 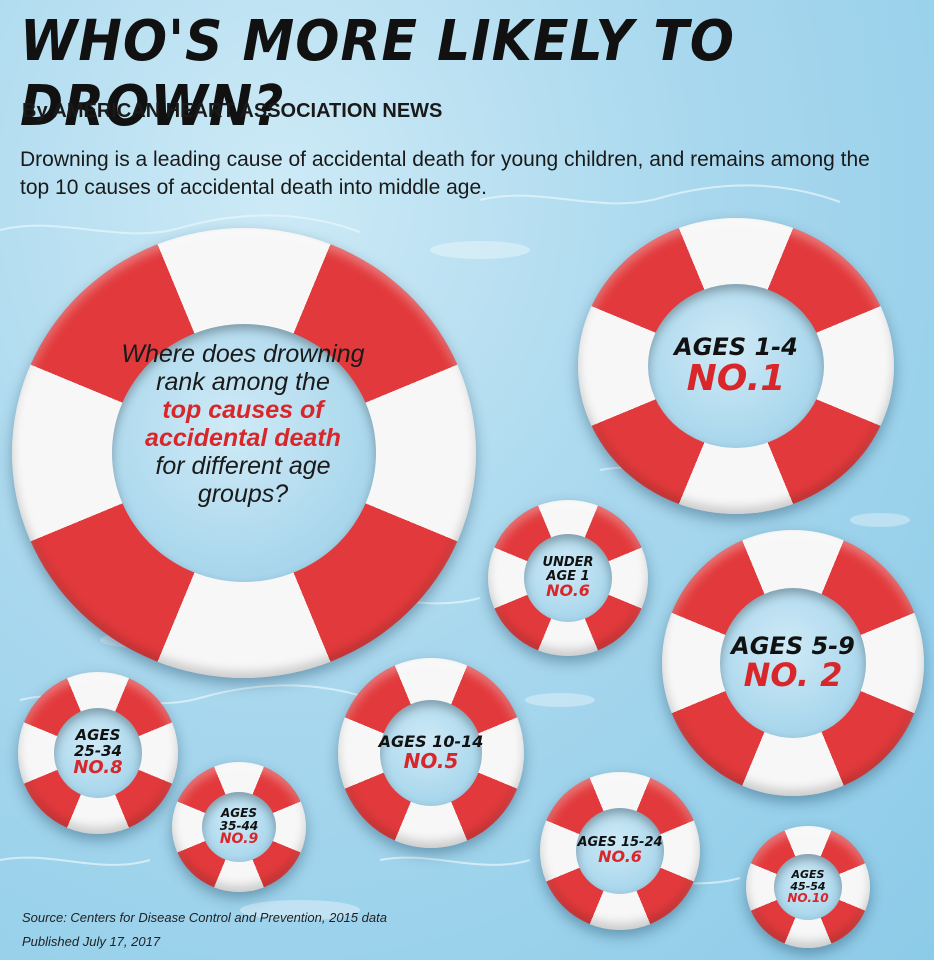 I want to click on label-ages-5-9: AGES 5-9 NO. 2, so click(x=793, y=663).